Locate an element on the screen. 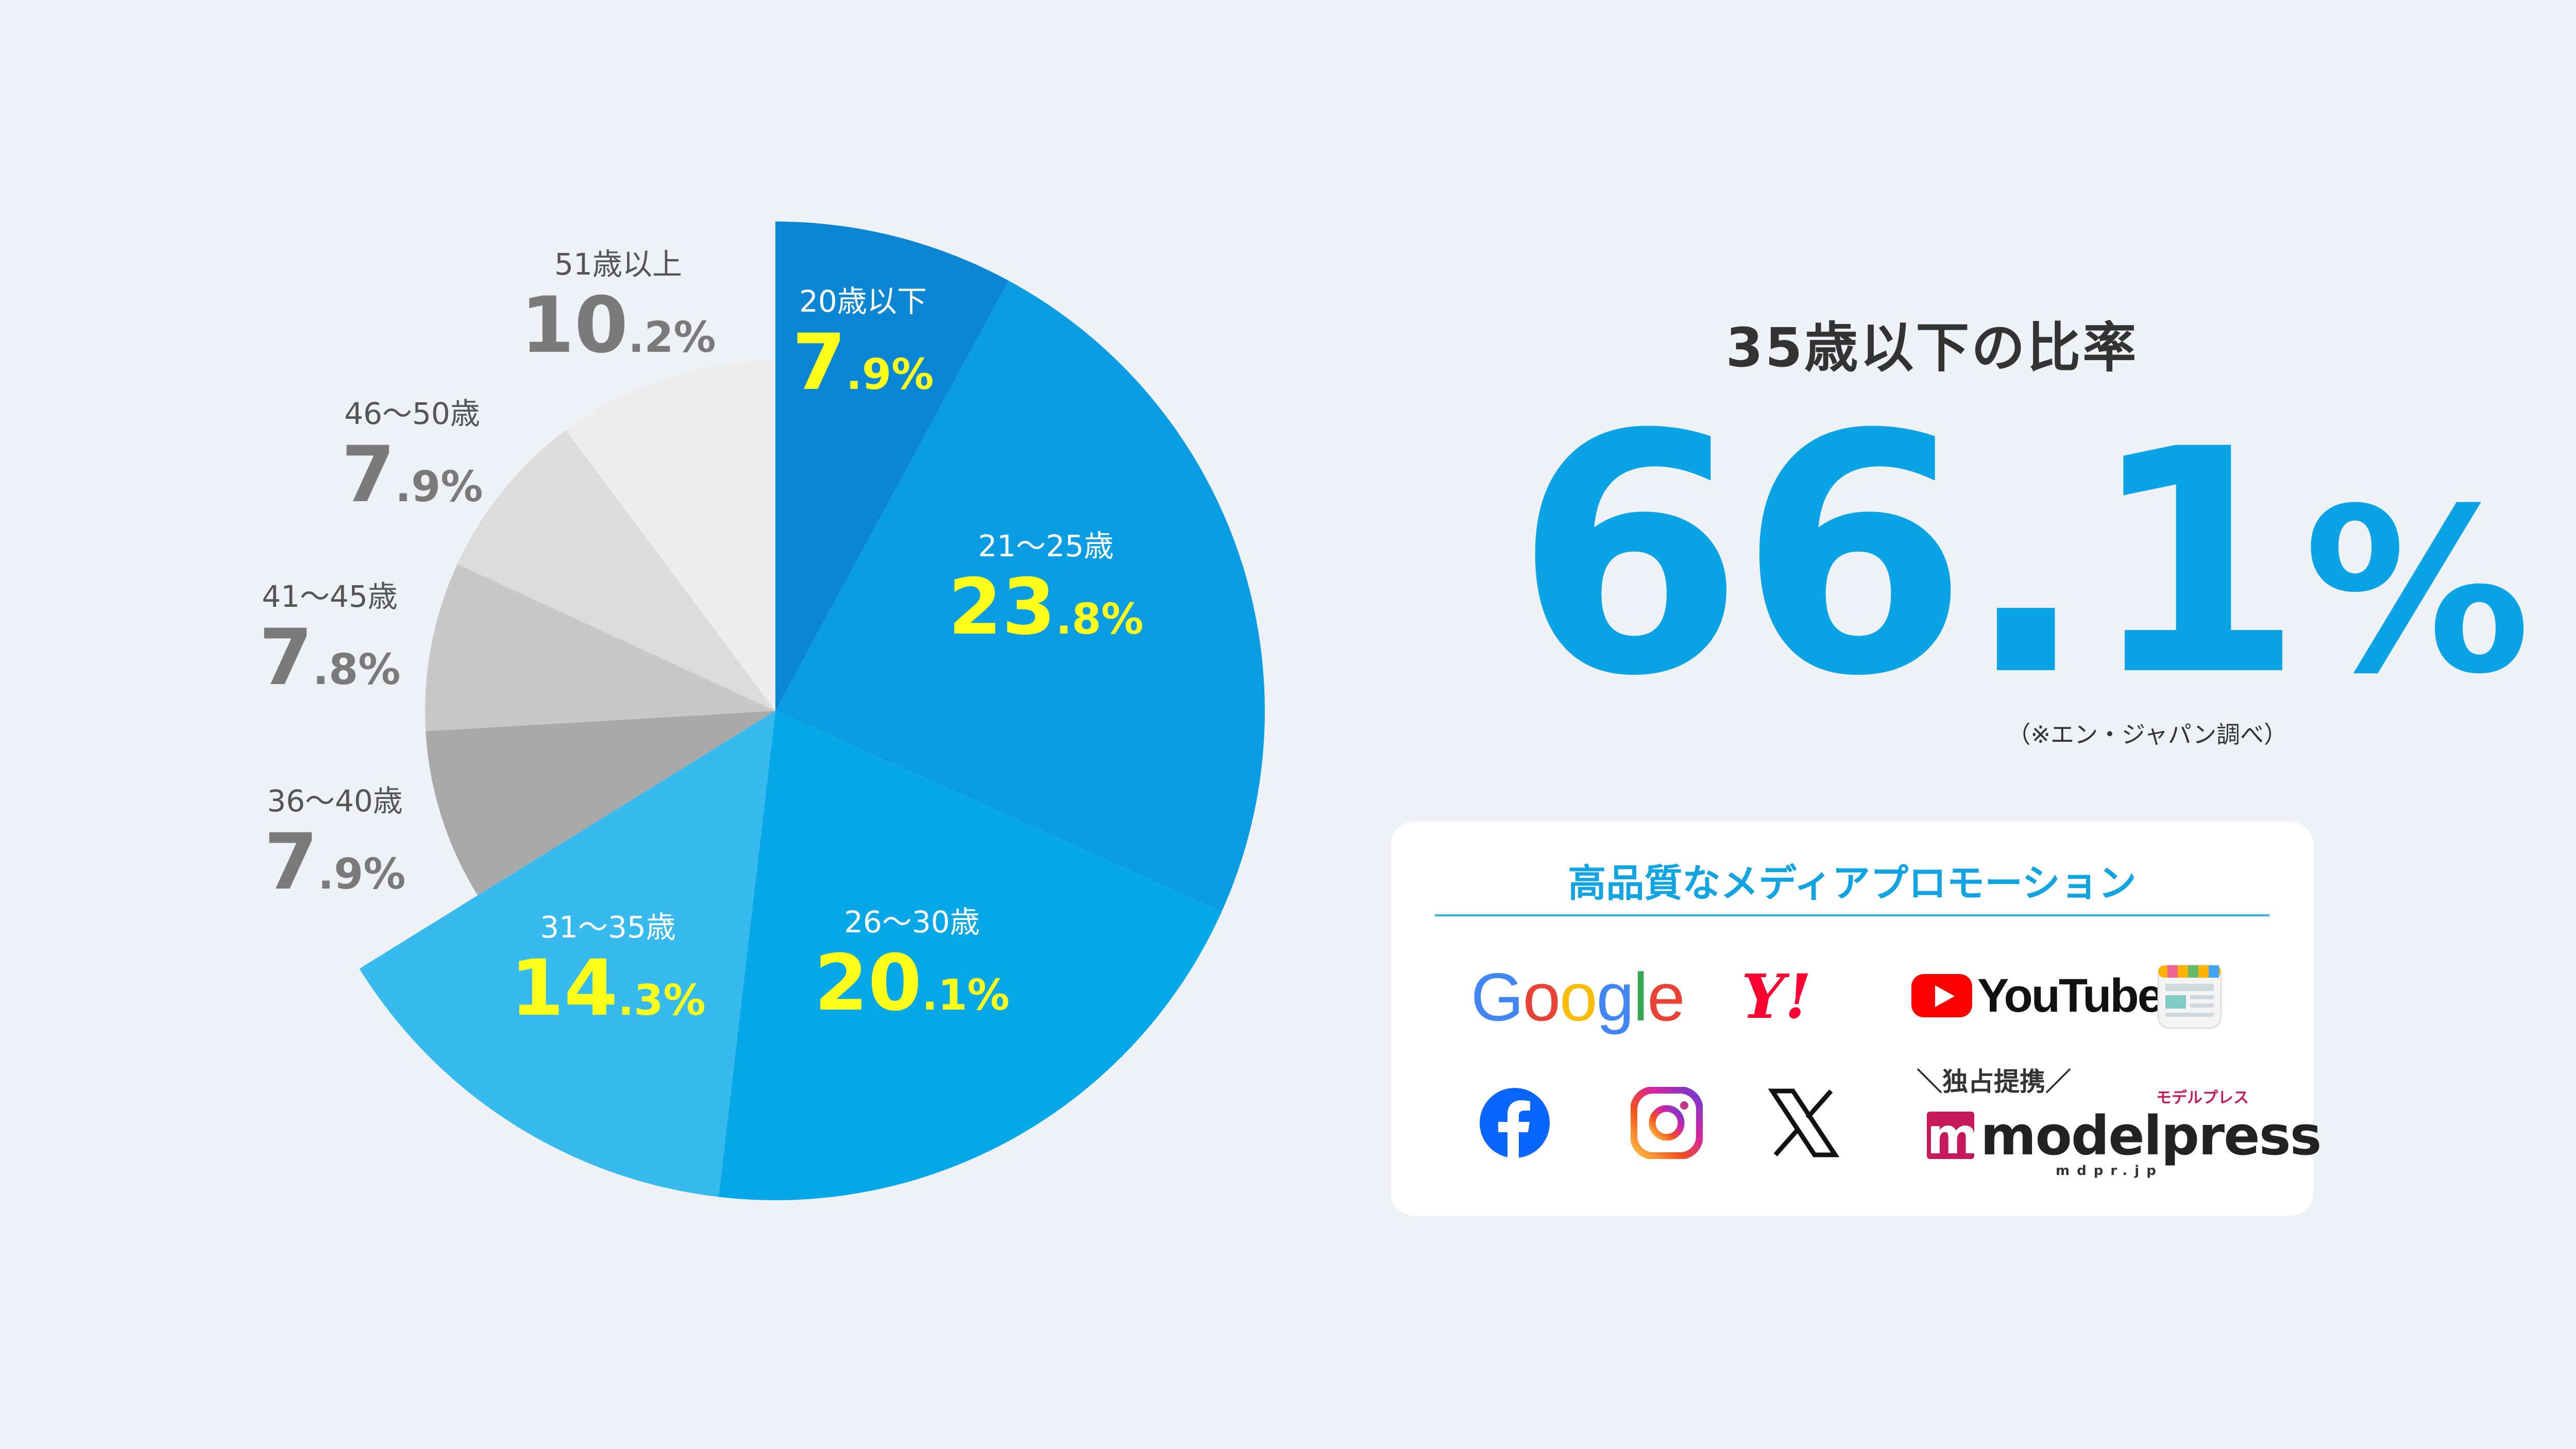 This screenshot has height=1449, width=2576. instagram-icon is located at coordinates (1667, 1123).